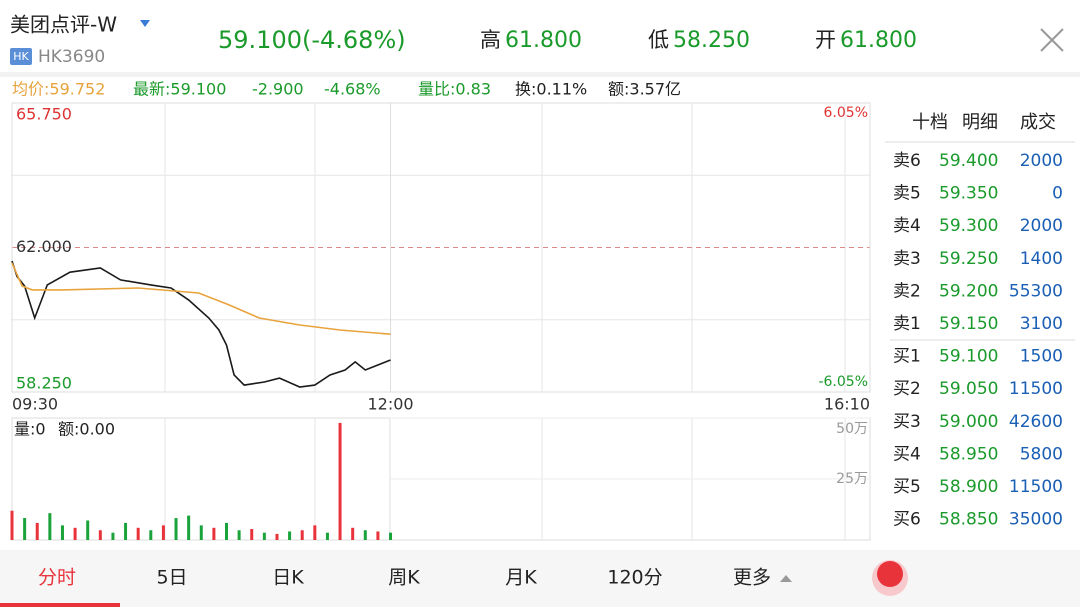  Describe the element at coordinates (711, 40) in the screenshot. I see `low: 58.250` at that location.